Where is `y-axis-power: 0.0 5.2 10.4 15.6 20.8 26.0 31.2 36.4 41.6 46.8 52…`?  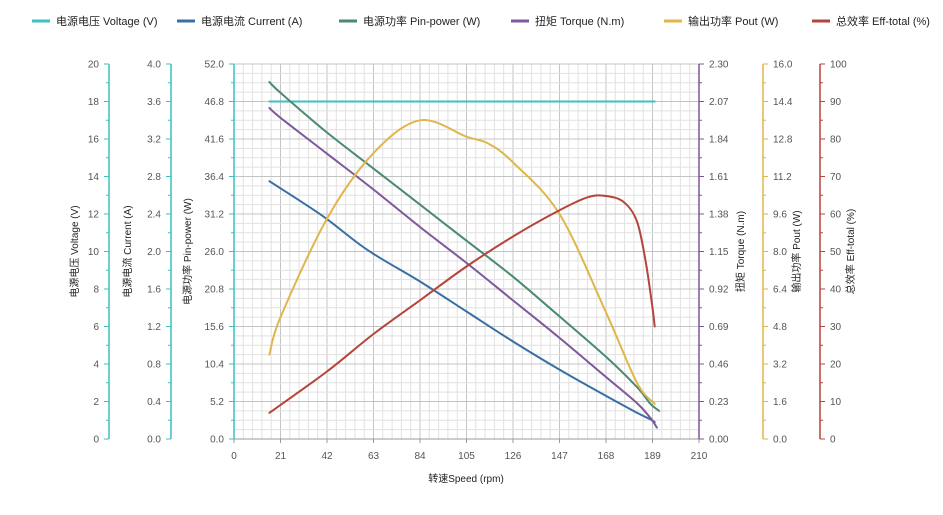 y-axis-power: 0.0 5.2 10.4 15.6 20.8 26.0 31.2 36.4 41.6 46.8 52… is located at coordinates (208, 253).